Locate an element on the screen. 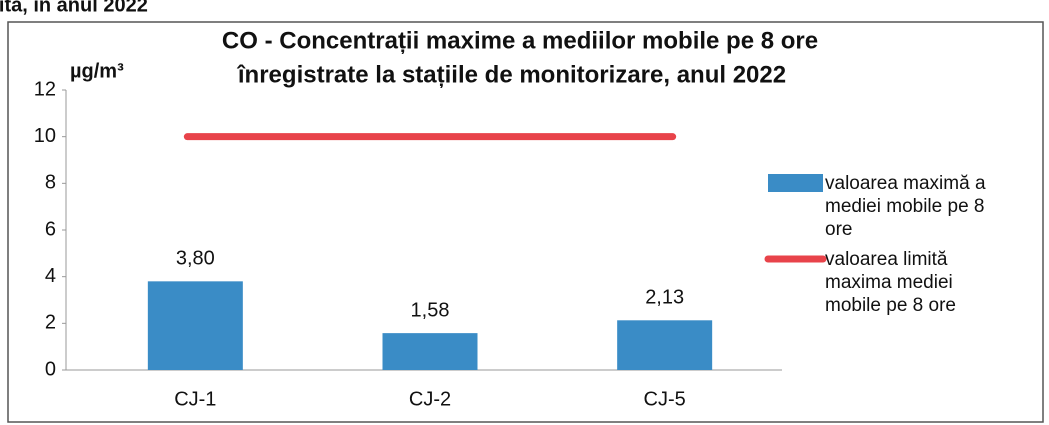 Image resolution: width=1049 pixels, height=425 pixels. x-tick-label: CJ-2 is located at coordinates (430, 399).